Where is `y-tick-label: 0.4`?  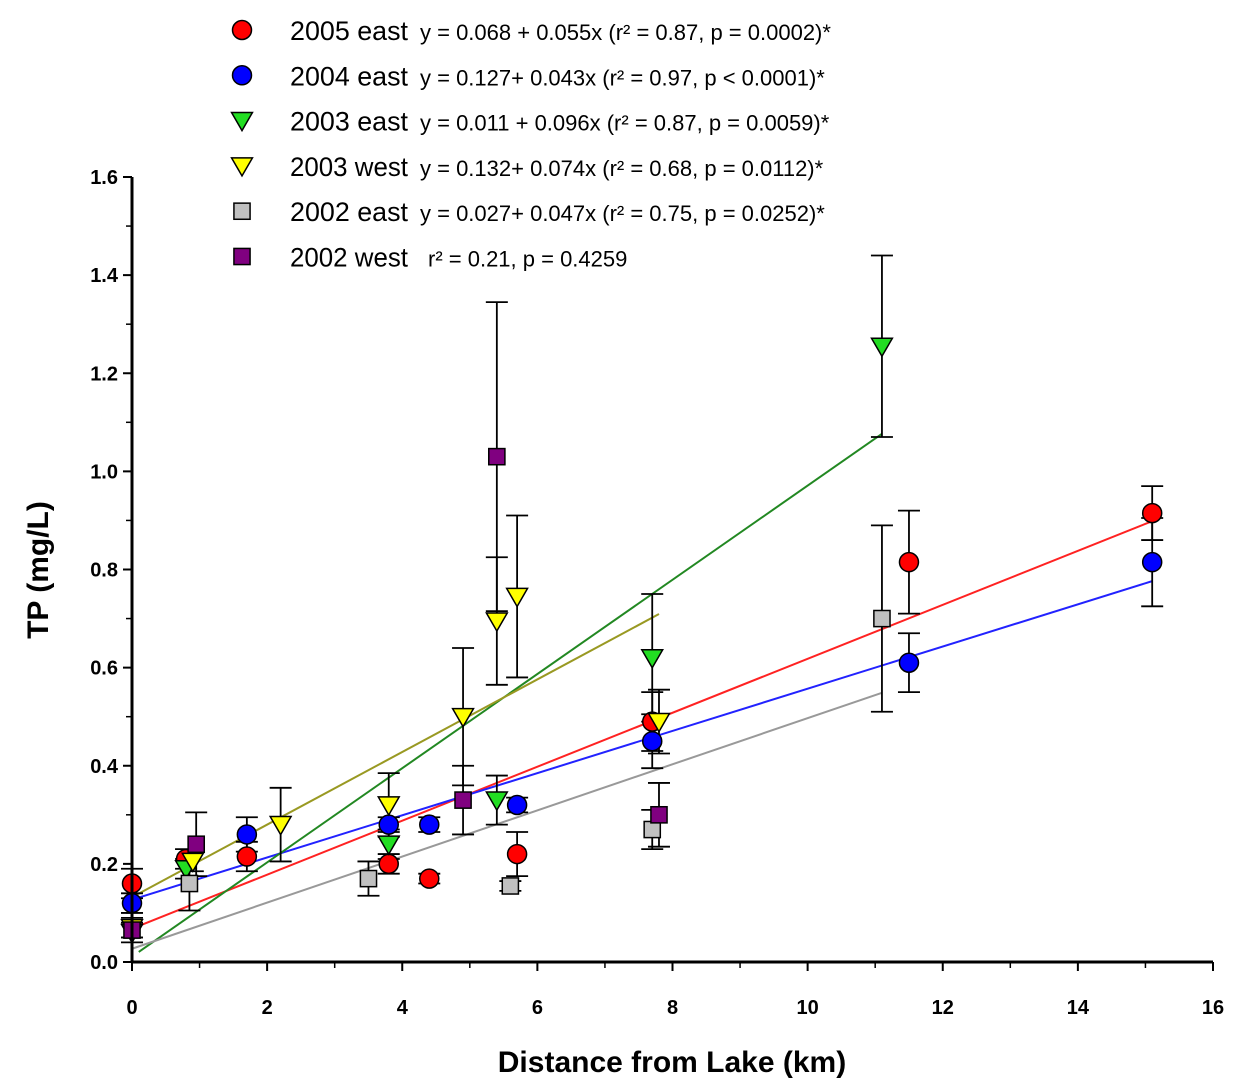
y-tick-label: 0.4 is located at coordinates (104, 767).